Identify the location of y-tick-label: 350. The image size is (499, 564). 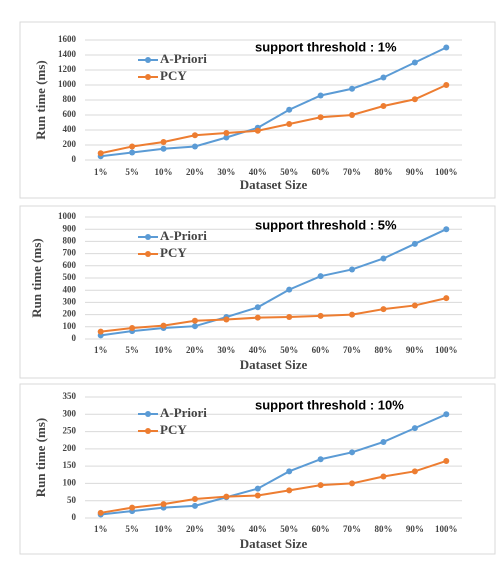
(70, 396).